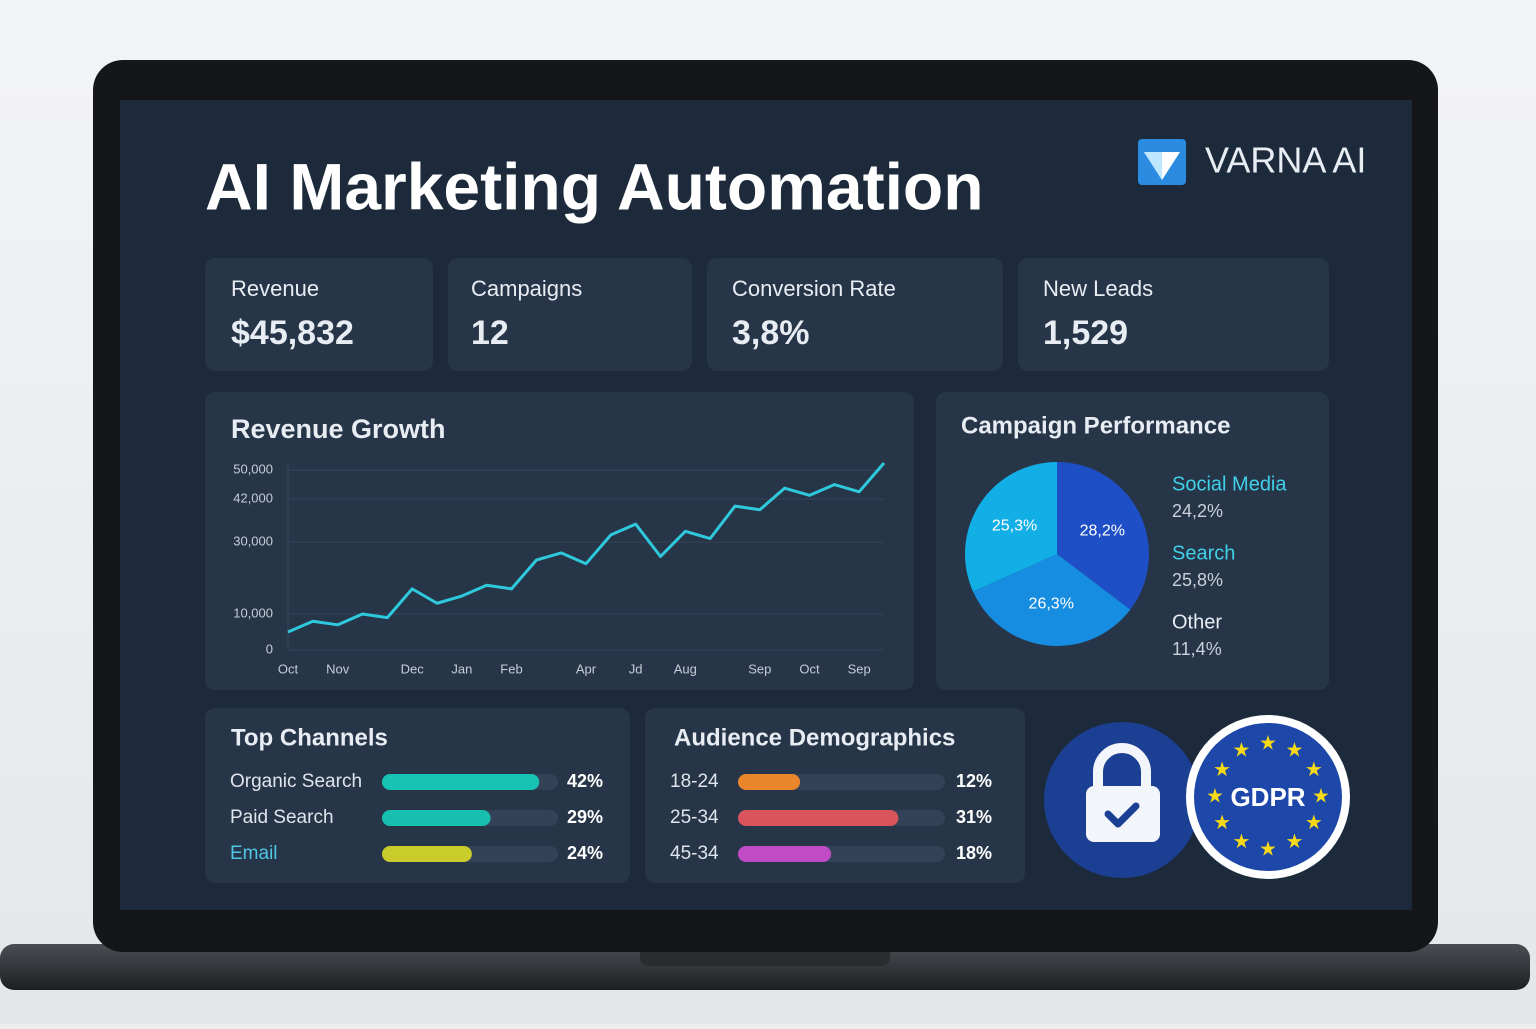 Image resolution: width=1536 pixels, height=1029 pixels. Describe the element at coordinates (765, 967) in the screenshot. I see `laptop-base` at that location.